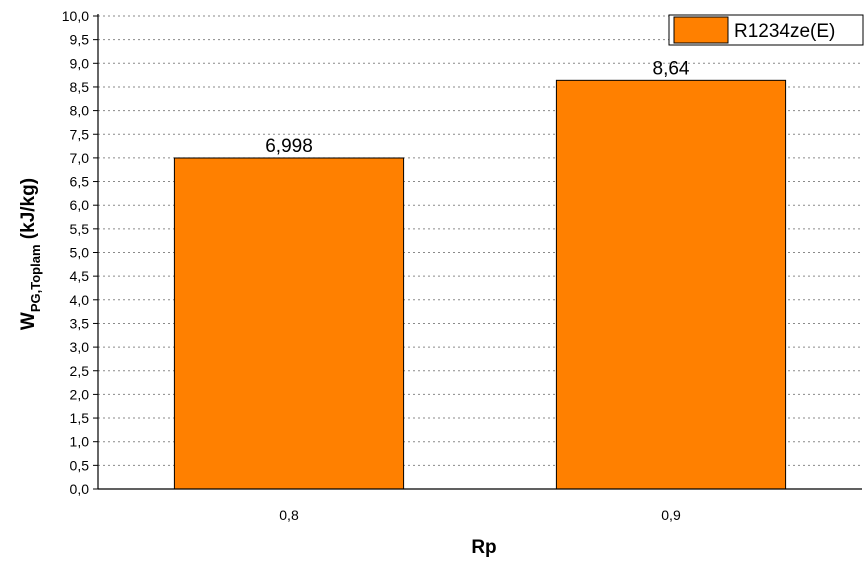  Describe the element at coordinates (75, 16) in the screenshot. I see `y-tick-label: 10,0` at that location.